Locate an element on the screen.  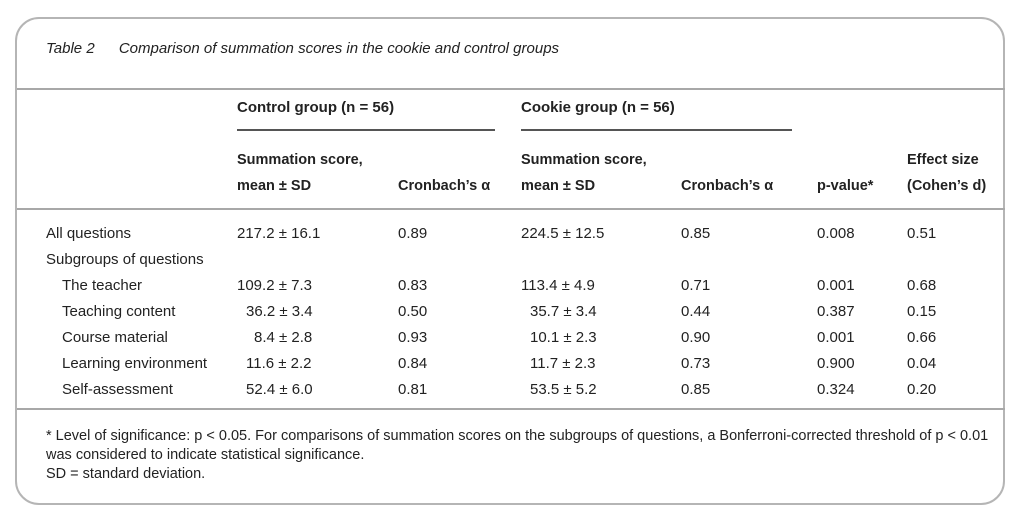
cell-cookie-alpha: 0.90 is located at coordinates (696, 337).